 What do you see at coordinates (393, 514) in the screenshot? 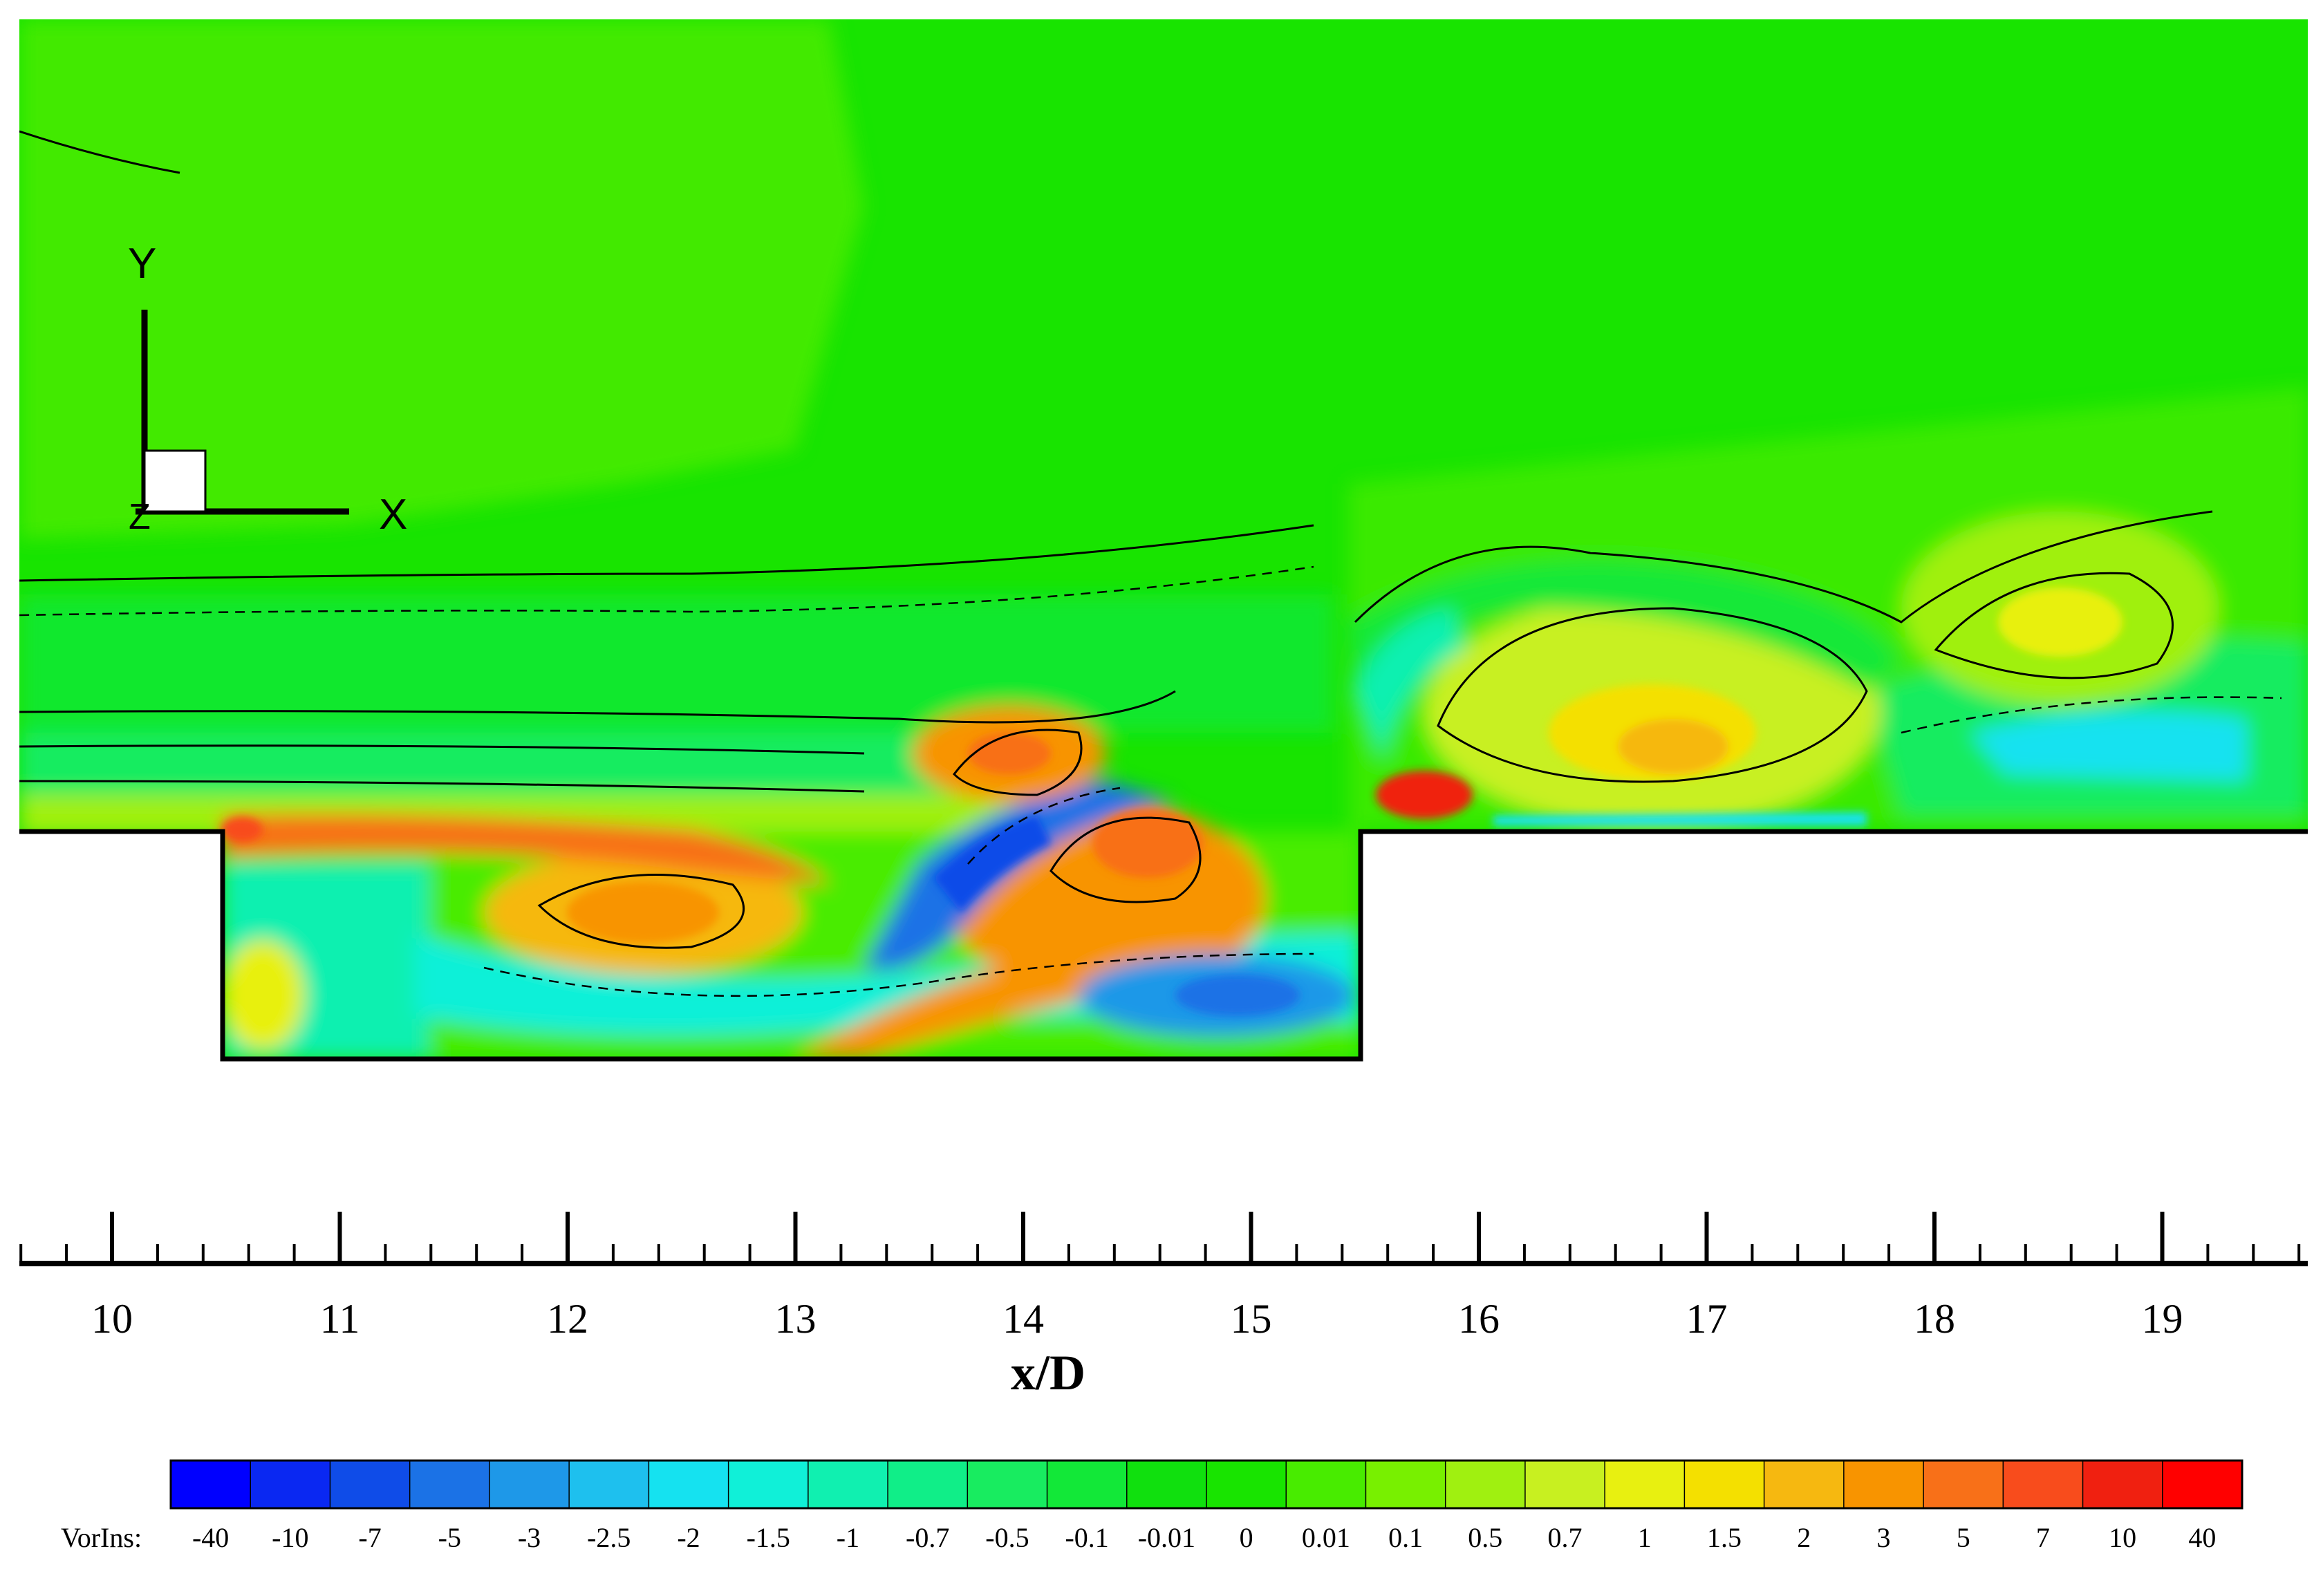
I see `triad-x-label: X` at bounding box center [393, 514].